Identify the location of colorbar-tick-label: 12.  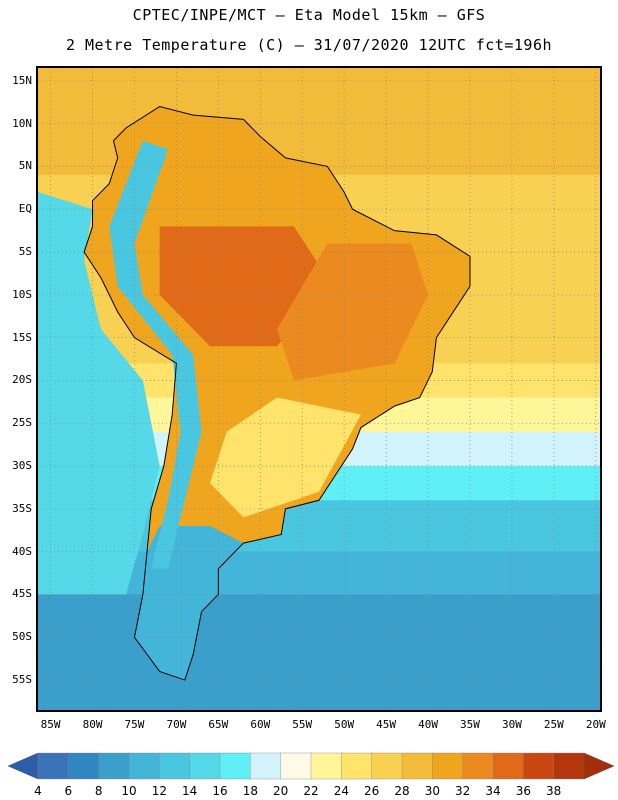
(159, 791).